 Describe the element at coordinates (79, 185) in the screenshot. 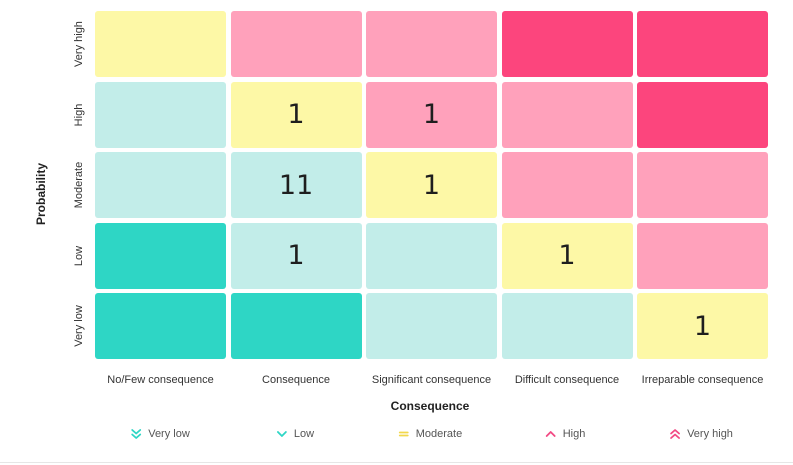

I see `row-label-moderate: Moderate` at that location.